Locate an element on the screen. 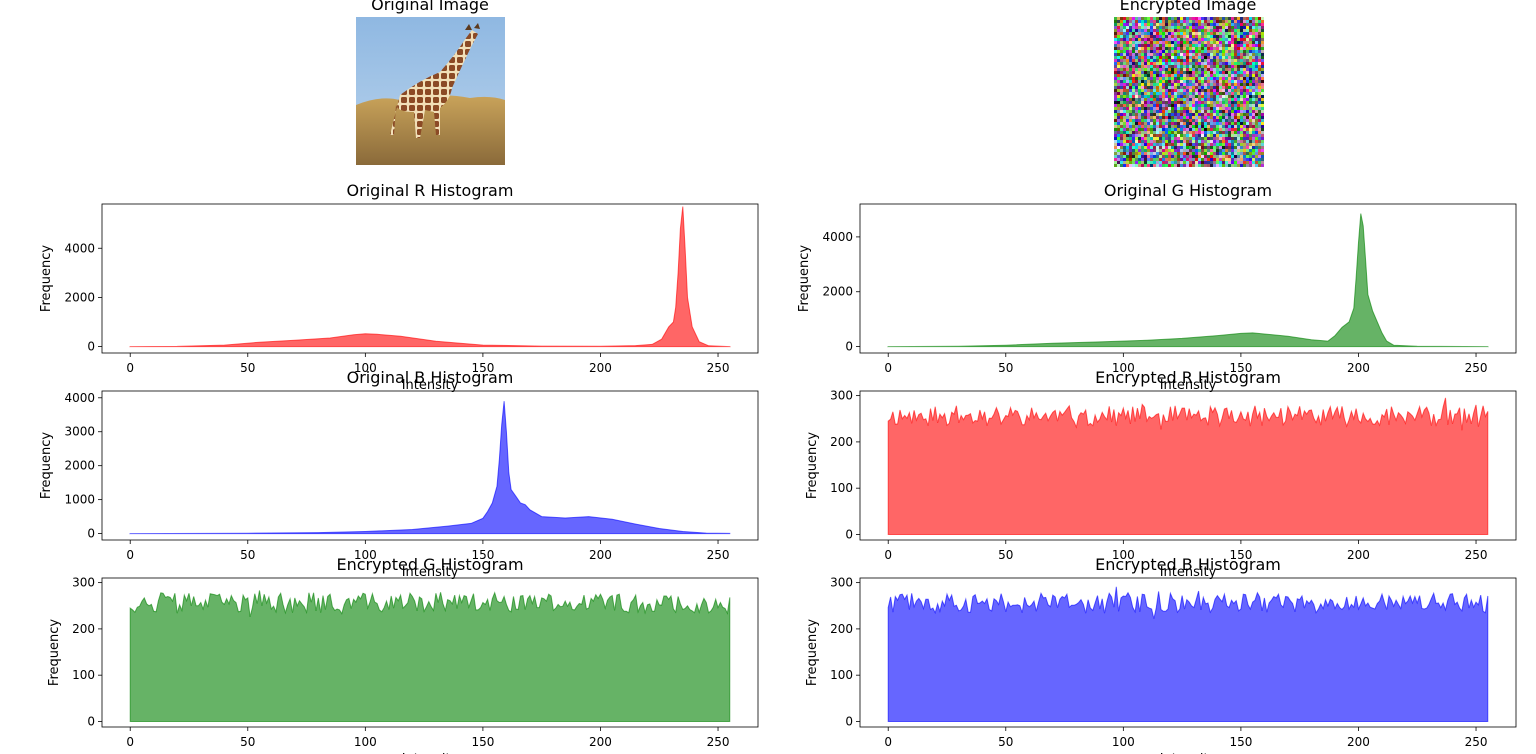 This screenshot has width=1536, height=754. original-image is located at coordinates (430, 91).